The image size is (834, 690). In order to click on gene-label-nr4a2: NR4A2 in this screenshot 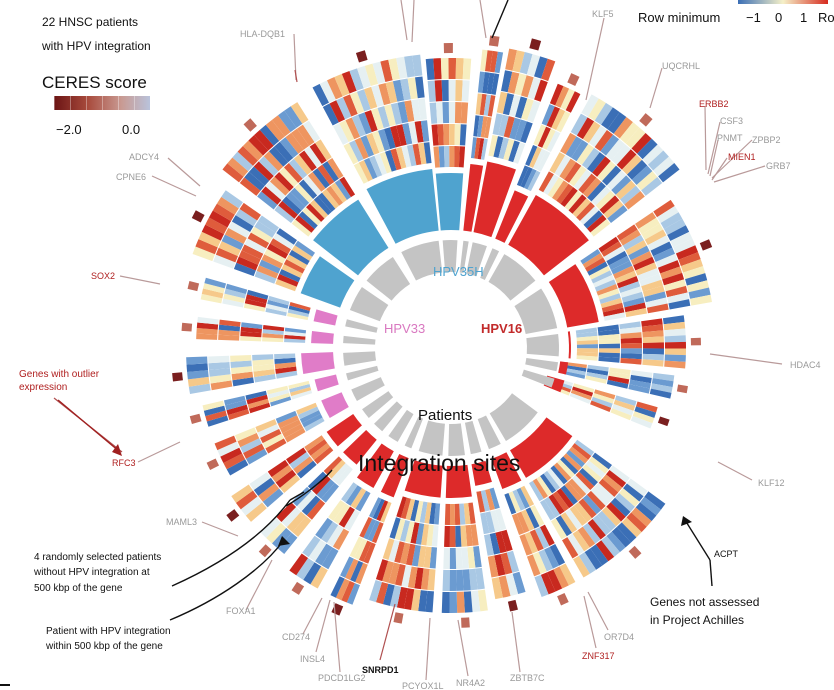, I will do `click(470, 683)`.